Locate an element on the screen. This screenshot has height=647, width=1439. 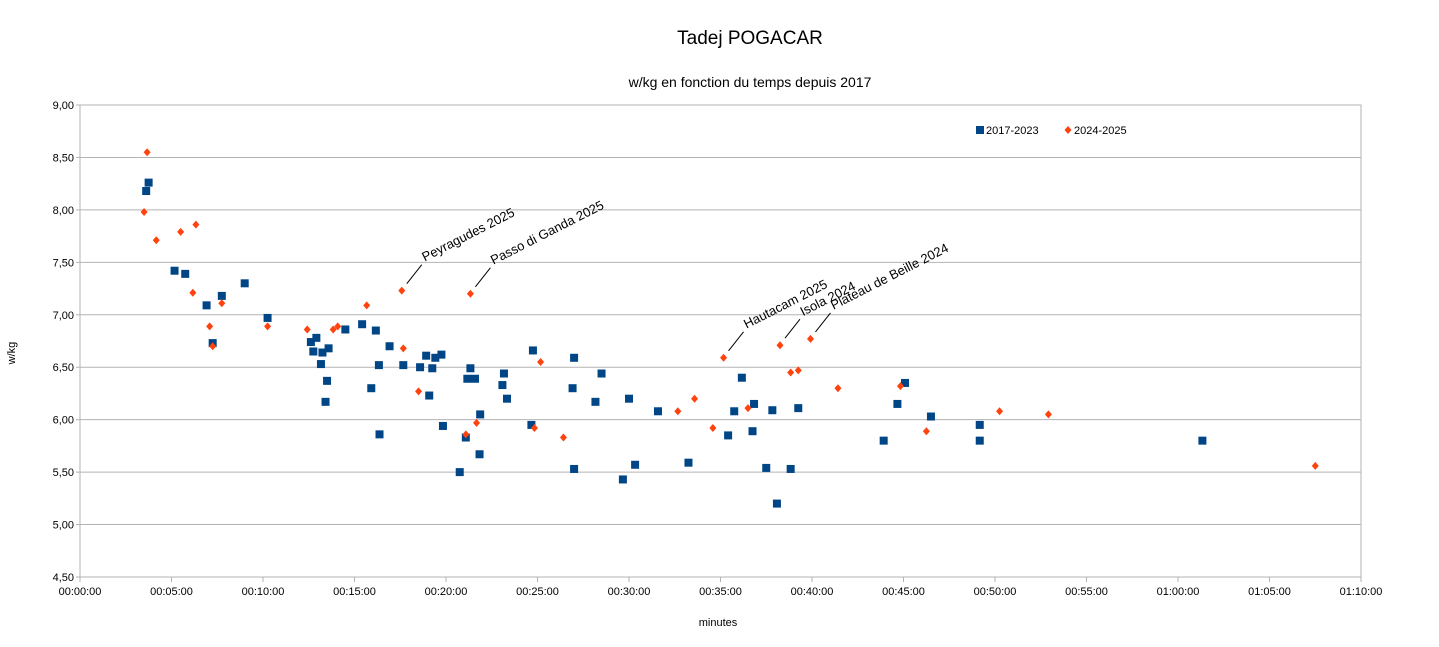
y-tick-label: 8,50 is located at coordinates (63, 158).